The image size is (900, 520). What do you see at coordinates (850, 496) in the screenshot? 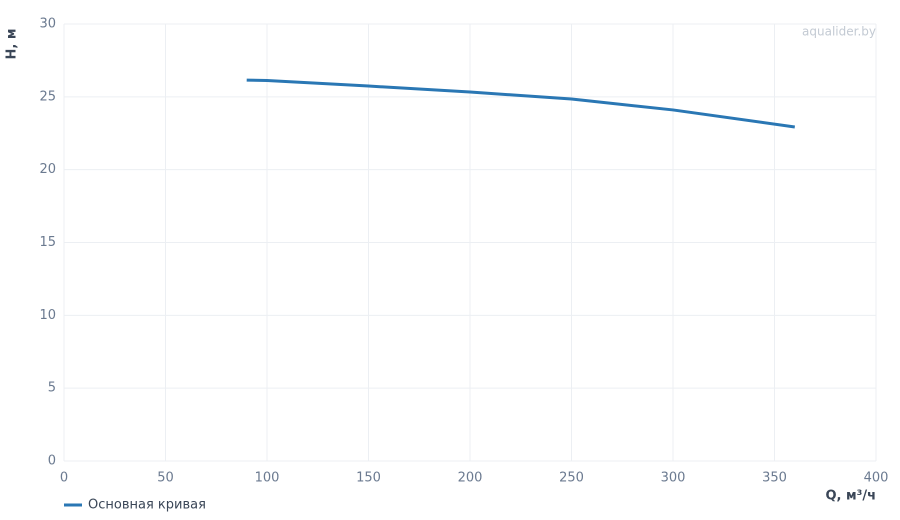
I see `x-axis-label: Q, м³/ч` at bounding box center [850, 496].